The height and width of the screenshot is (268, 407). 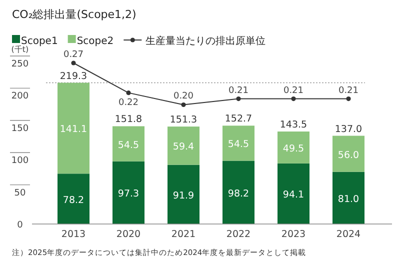 I want to click on total-label: 152.7, so click(x=238, y=119).